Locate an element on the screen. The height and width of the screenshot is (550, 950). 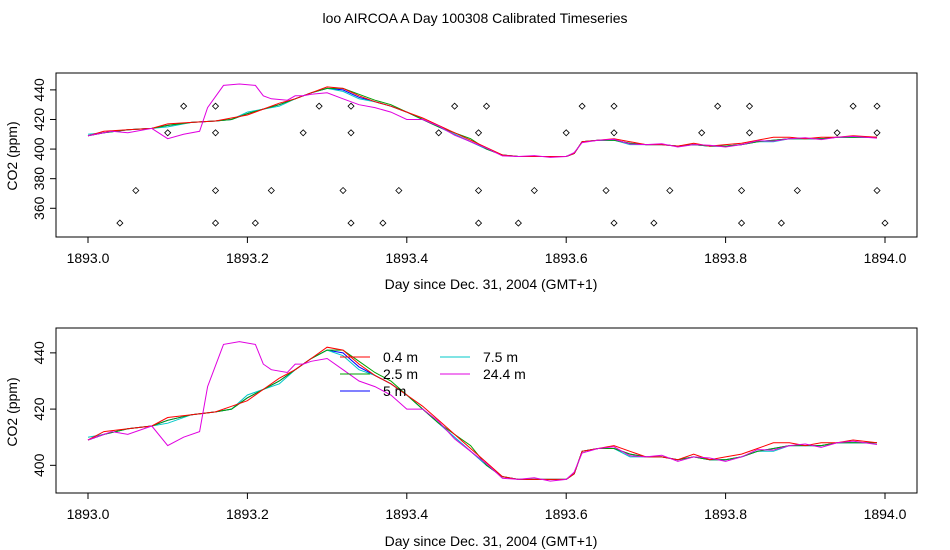
legend-label: 7.5 m is located at coordinates (500, 357).